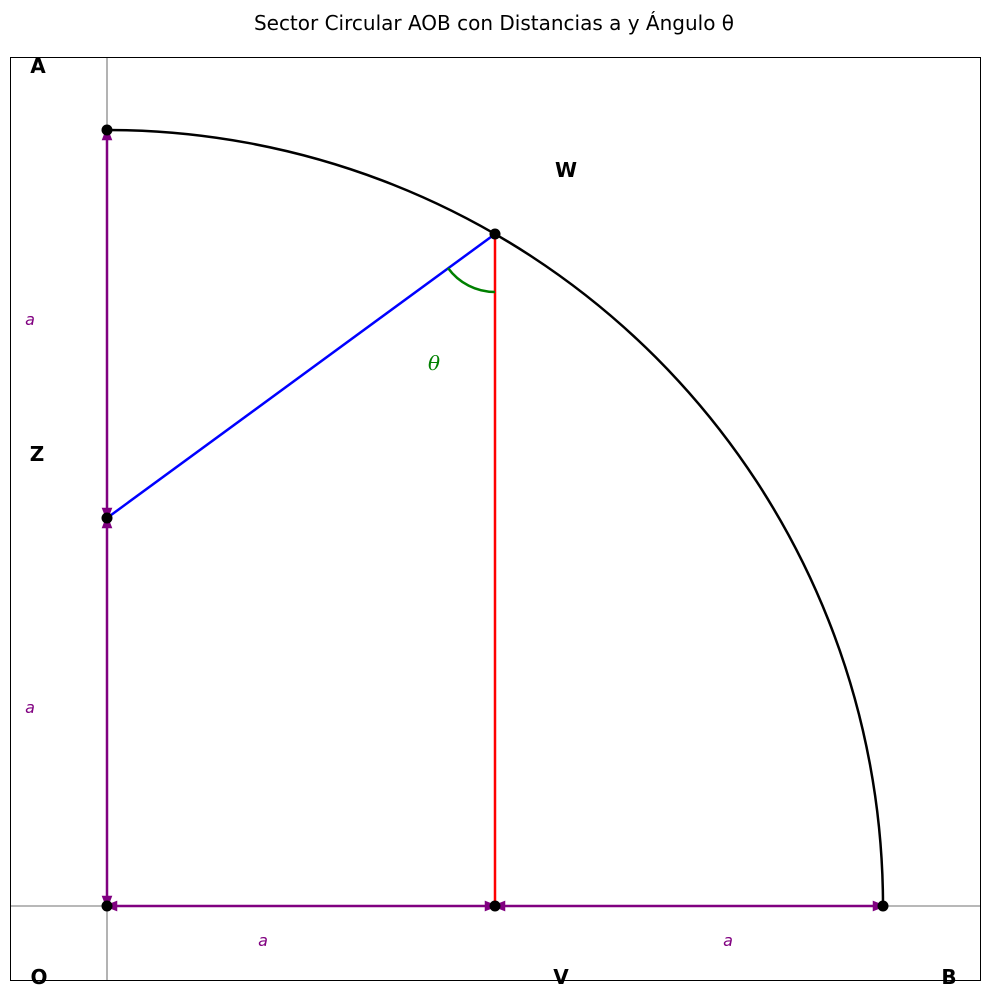 This screenshot has height=998, width=989. I want to click on distance-label-za: a, so click(30, 319).